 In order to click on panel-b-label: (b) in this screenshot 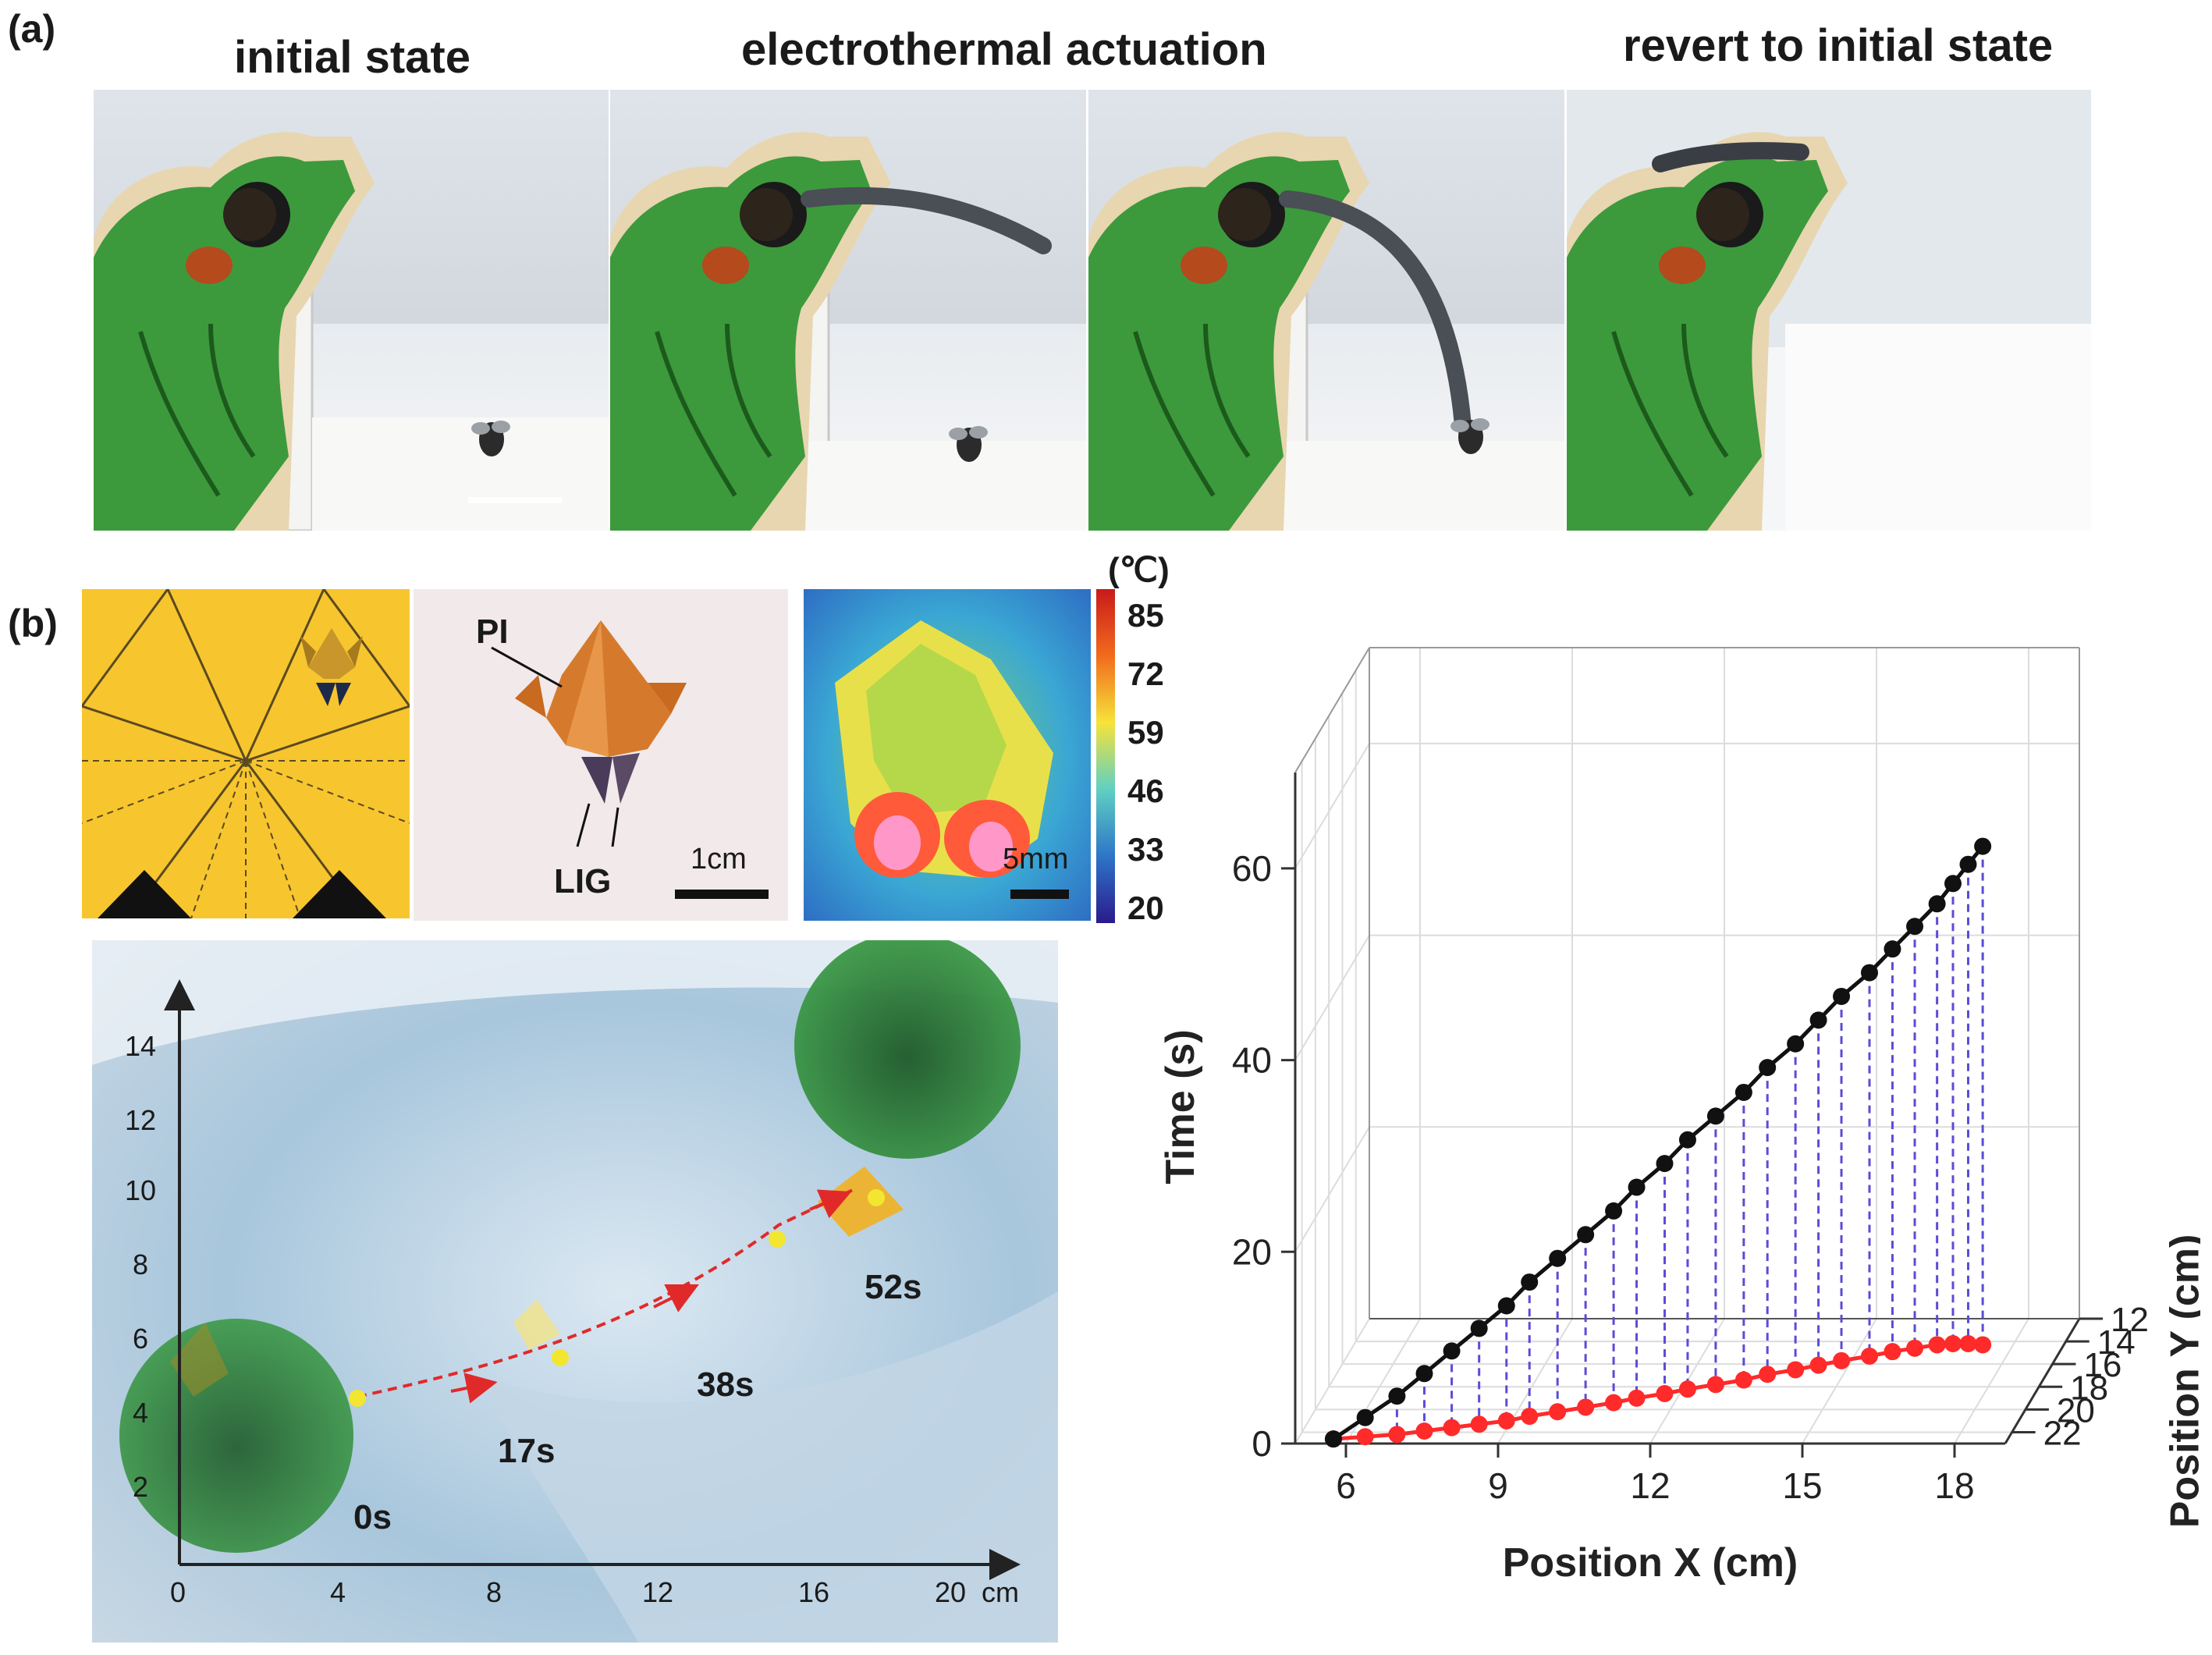, I will do `click(33, 623)`.